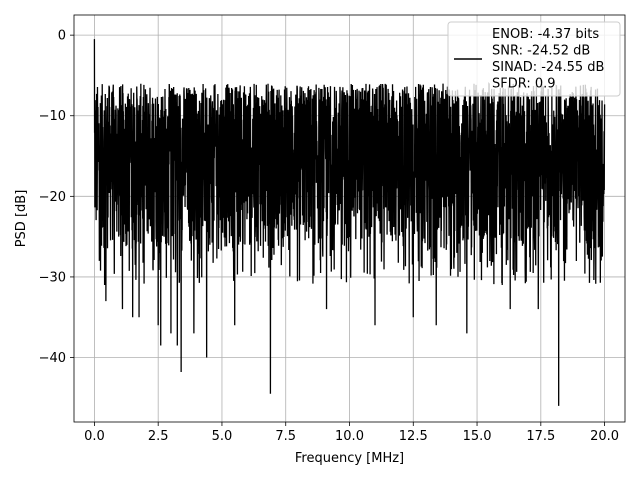 Image resolution: width=640 pixels, height=480 pixels. Describe the element at coordinates (52, 277) in the screenshot. I see `y-tick-label: −30` at that location.